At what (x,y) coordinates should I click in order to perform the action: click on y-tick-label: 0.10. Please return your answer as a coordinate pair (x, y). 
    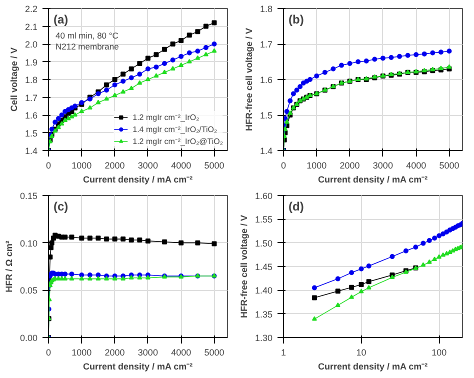
    Looking at the image, I should click on (29, 243).